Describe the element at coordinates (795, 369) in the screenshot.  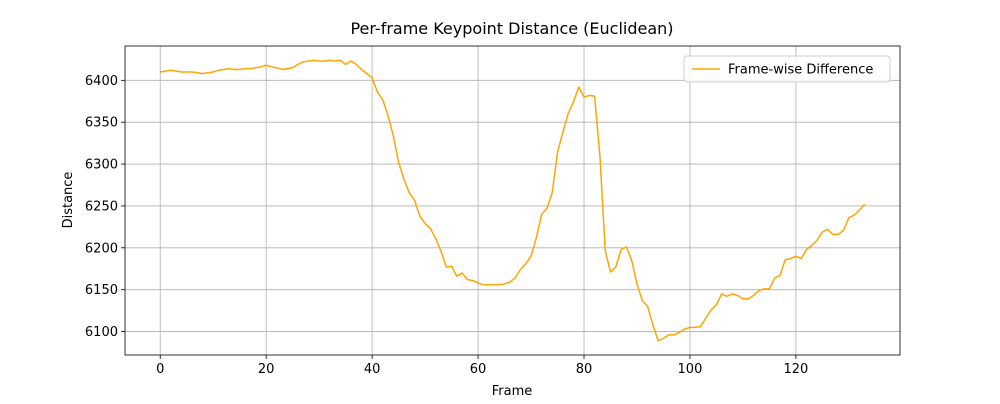
I see `x-tick-label: 120` at that location.